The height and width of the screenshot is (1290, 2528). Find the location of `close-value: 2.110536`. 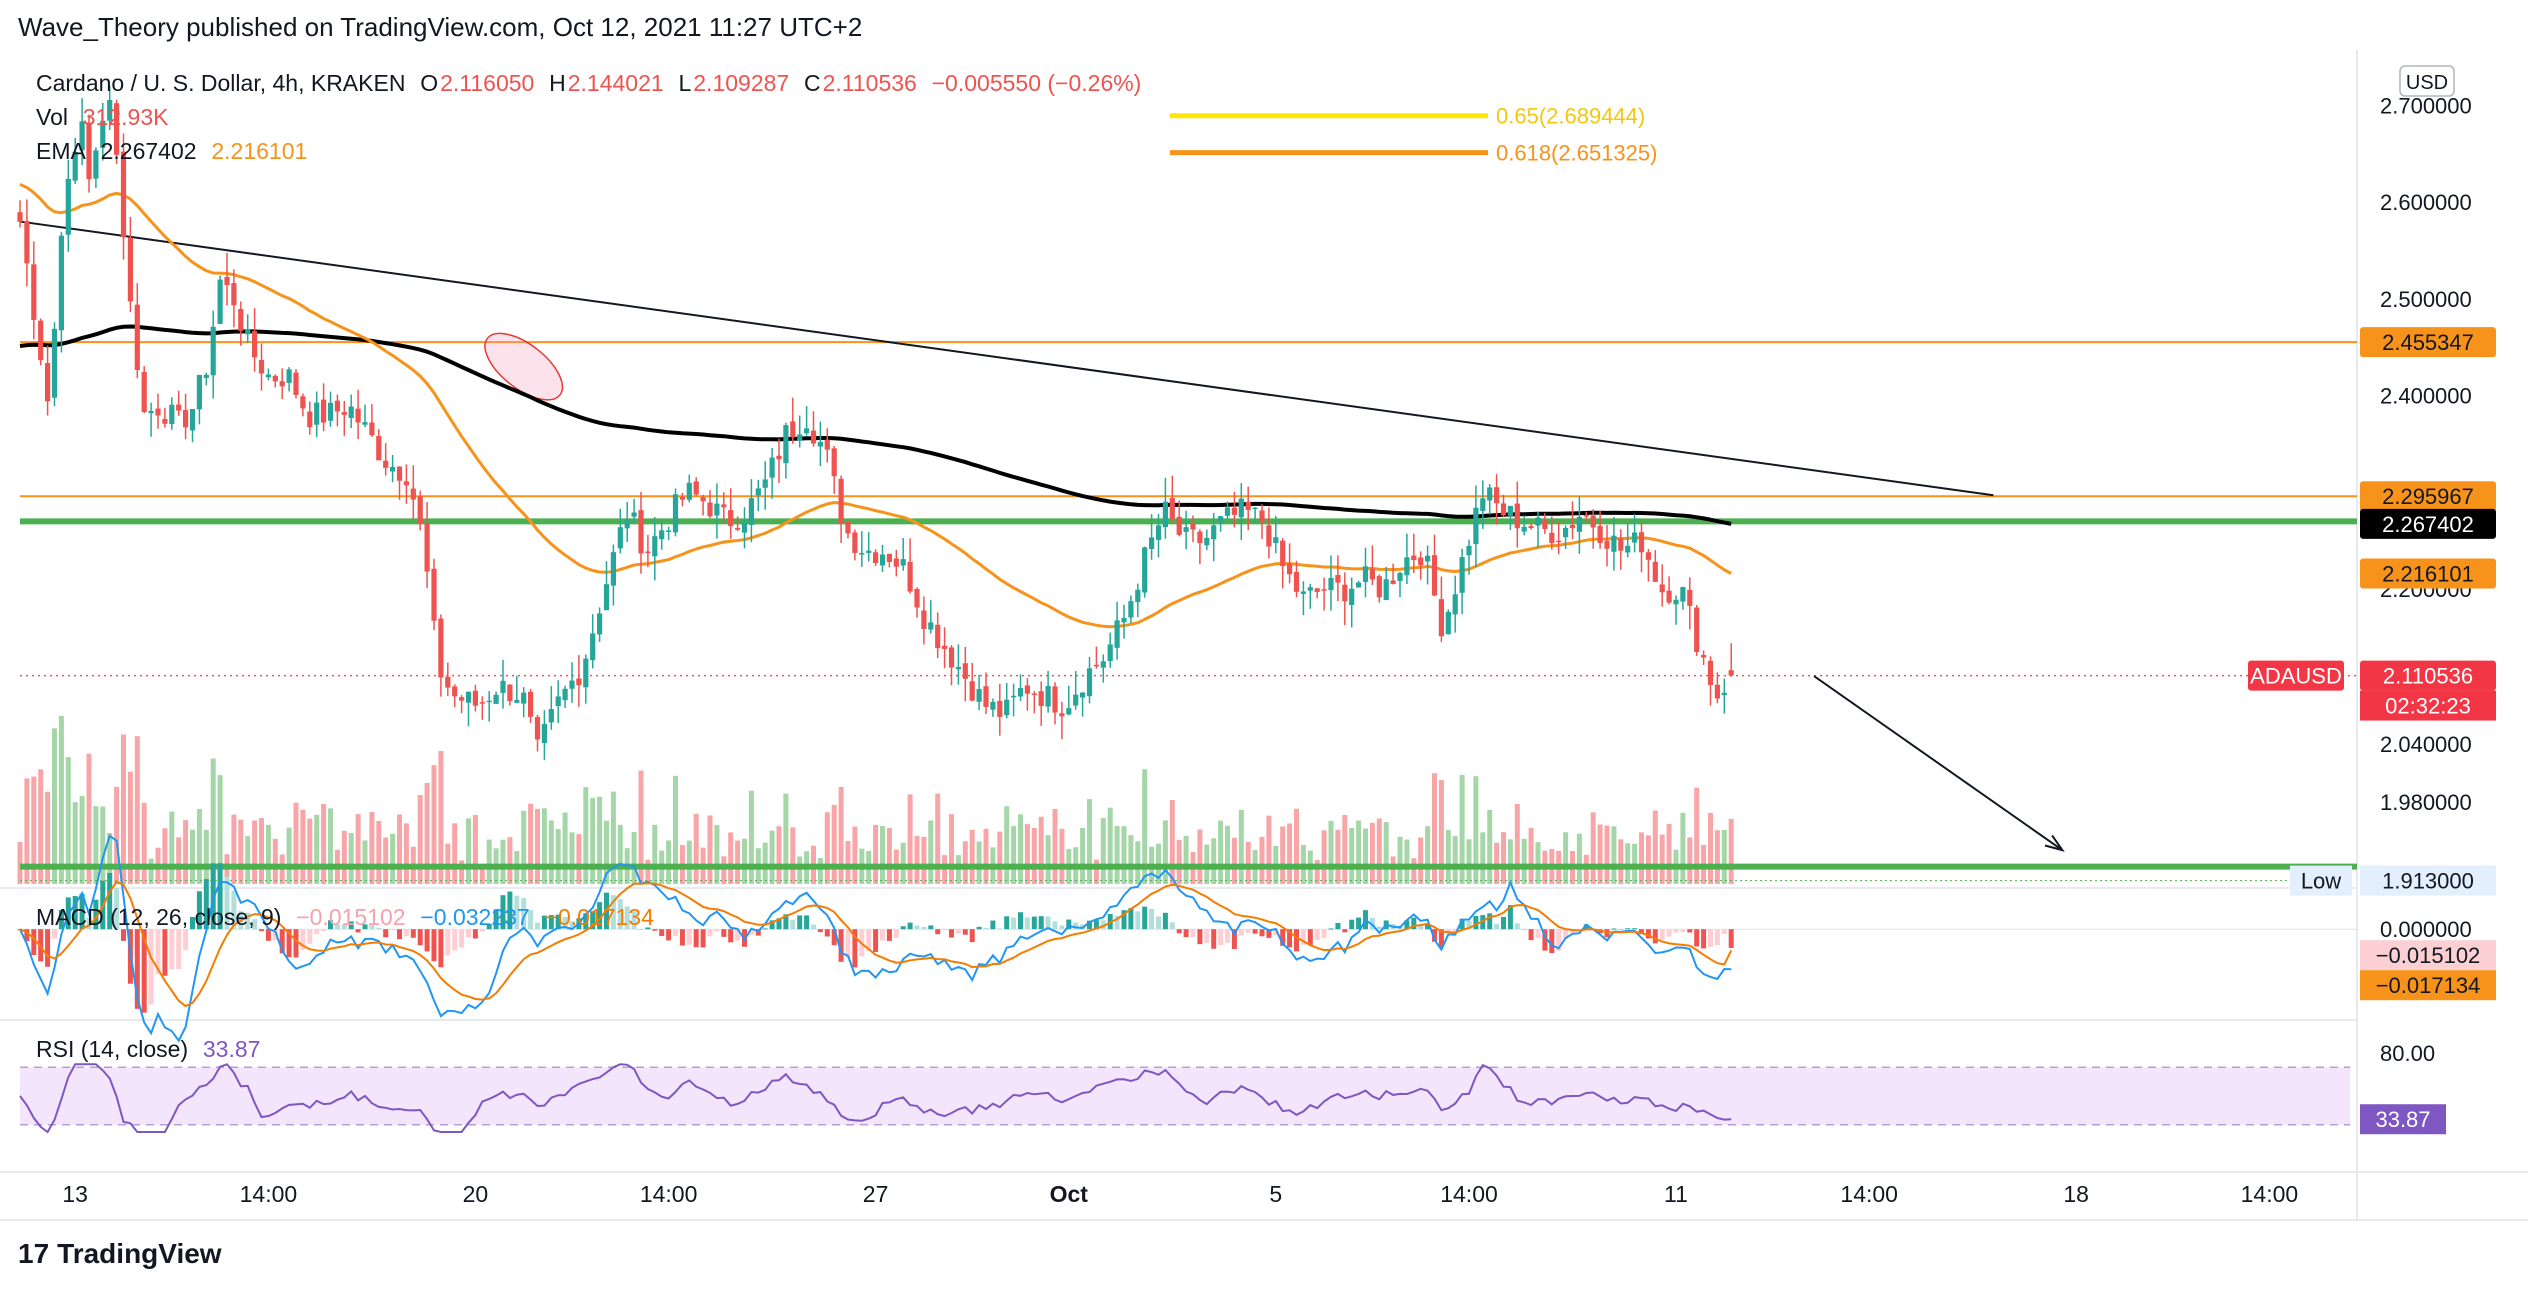

close-value: 2.110536 is located at coordinates (869, 83).